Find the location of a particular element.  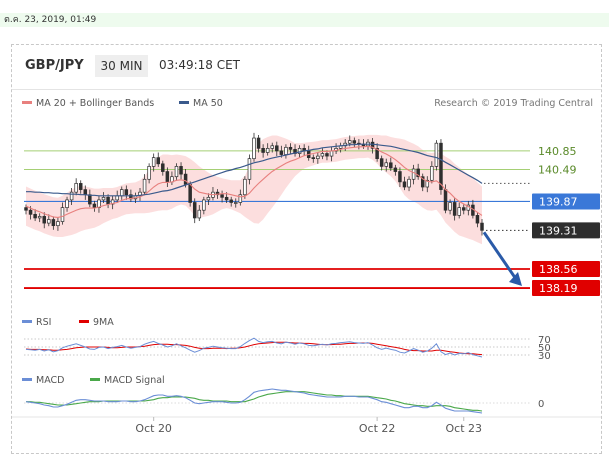

projection-arrow-shaft is located at coordinates (500, 255).